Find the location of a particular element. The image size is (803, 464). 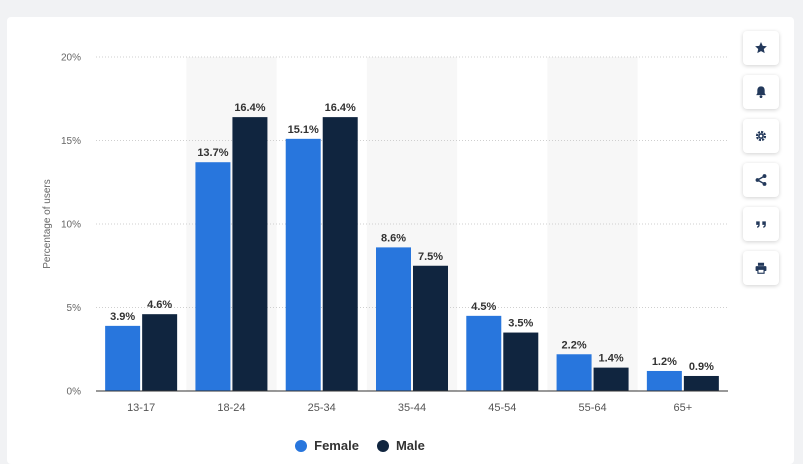

y-tick-label: 10% is located at coordinates (71, 225).